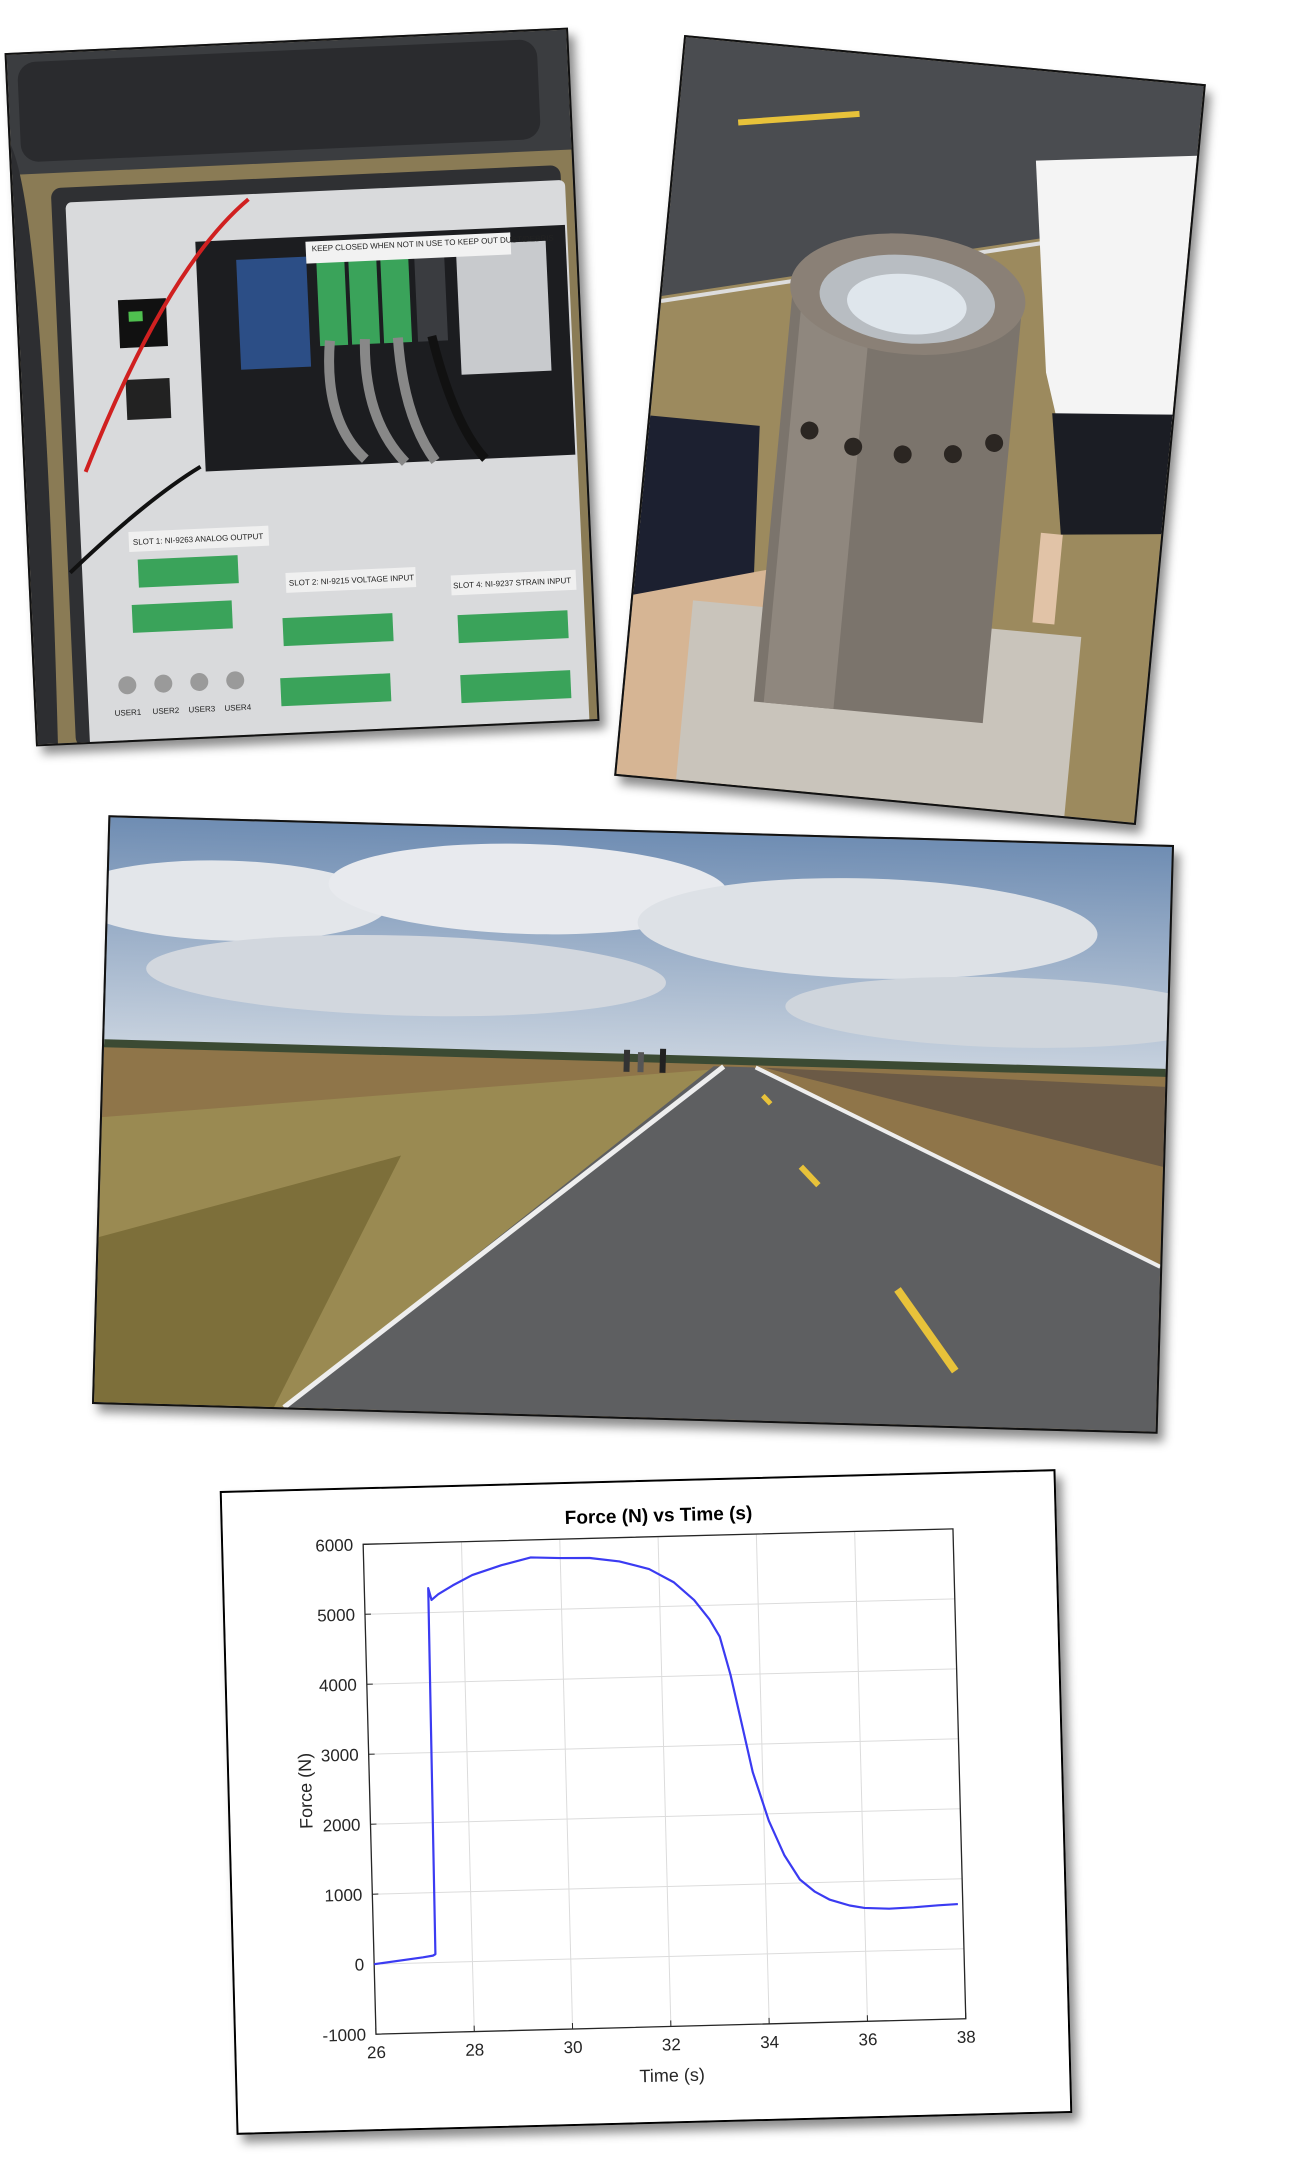 This screenshot has width=1300, height=2160. What do you see at coordinates (336, 1616) in the screenshot?
I see `y-tick-label: 5000` at bounding box center [336, 1616].